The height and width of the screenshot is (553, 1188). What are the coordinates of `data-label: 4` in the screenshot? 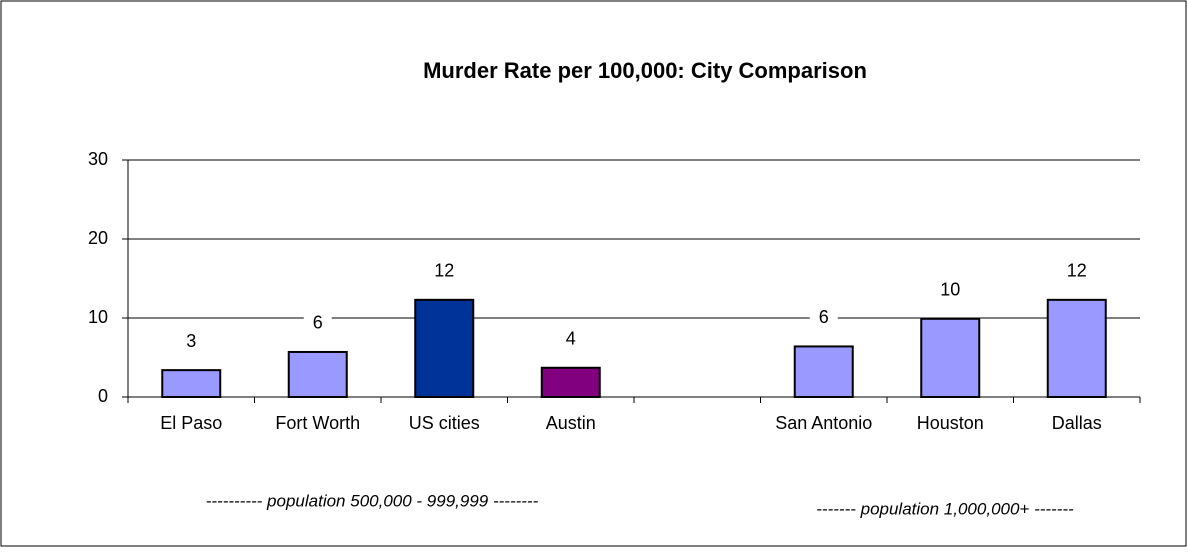 It's located at (571, 339).